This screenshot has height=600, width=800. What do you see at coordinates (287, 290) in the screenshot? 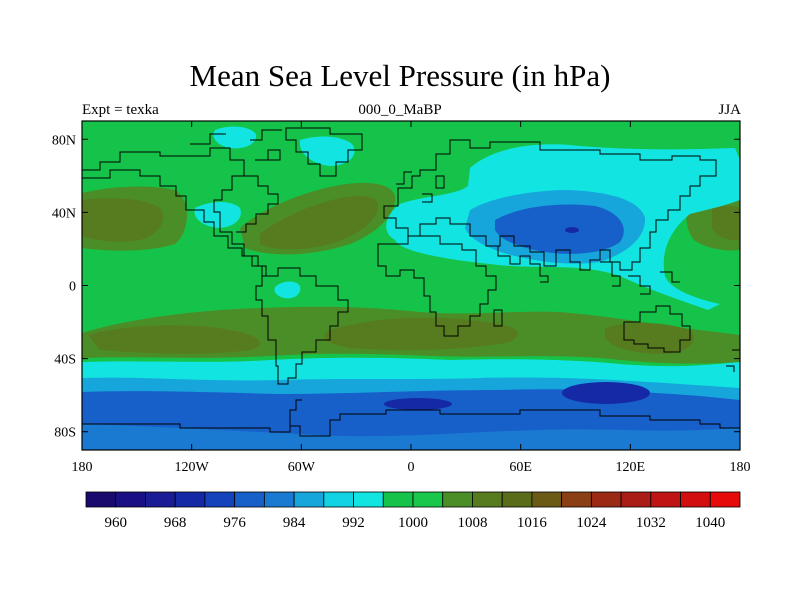
I see `amazon-cyan-patch` at bounding box center [287, 290].